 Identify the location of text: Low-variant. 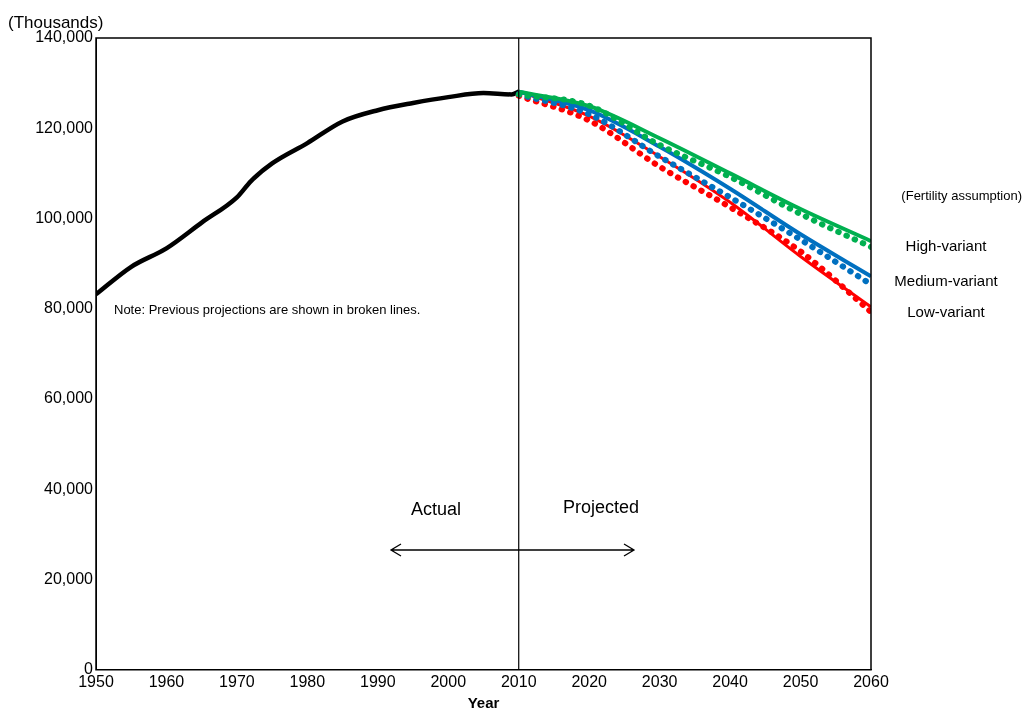
(946, 312).